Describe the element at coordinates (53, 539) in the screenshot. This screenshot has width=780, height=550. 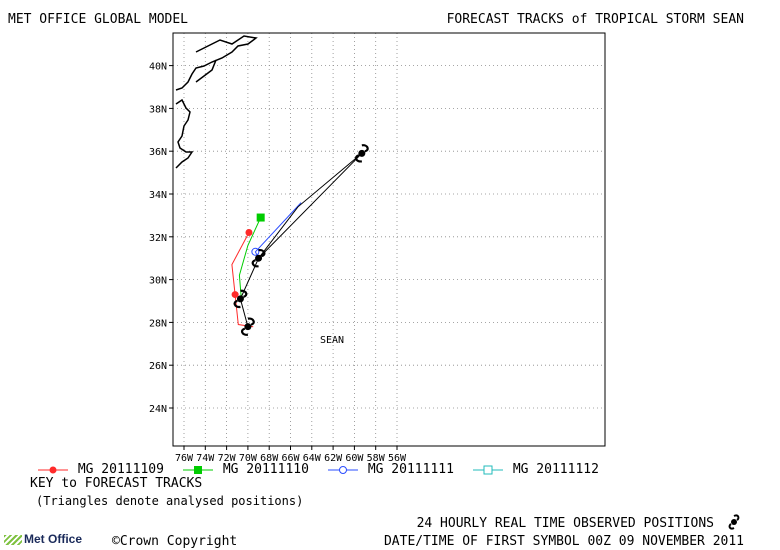
I see `met-office-logo-text: Met Office` at that location.